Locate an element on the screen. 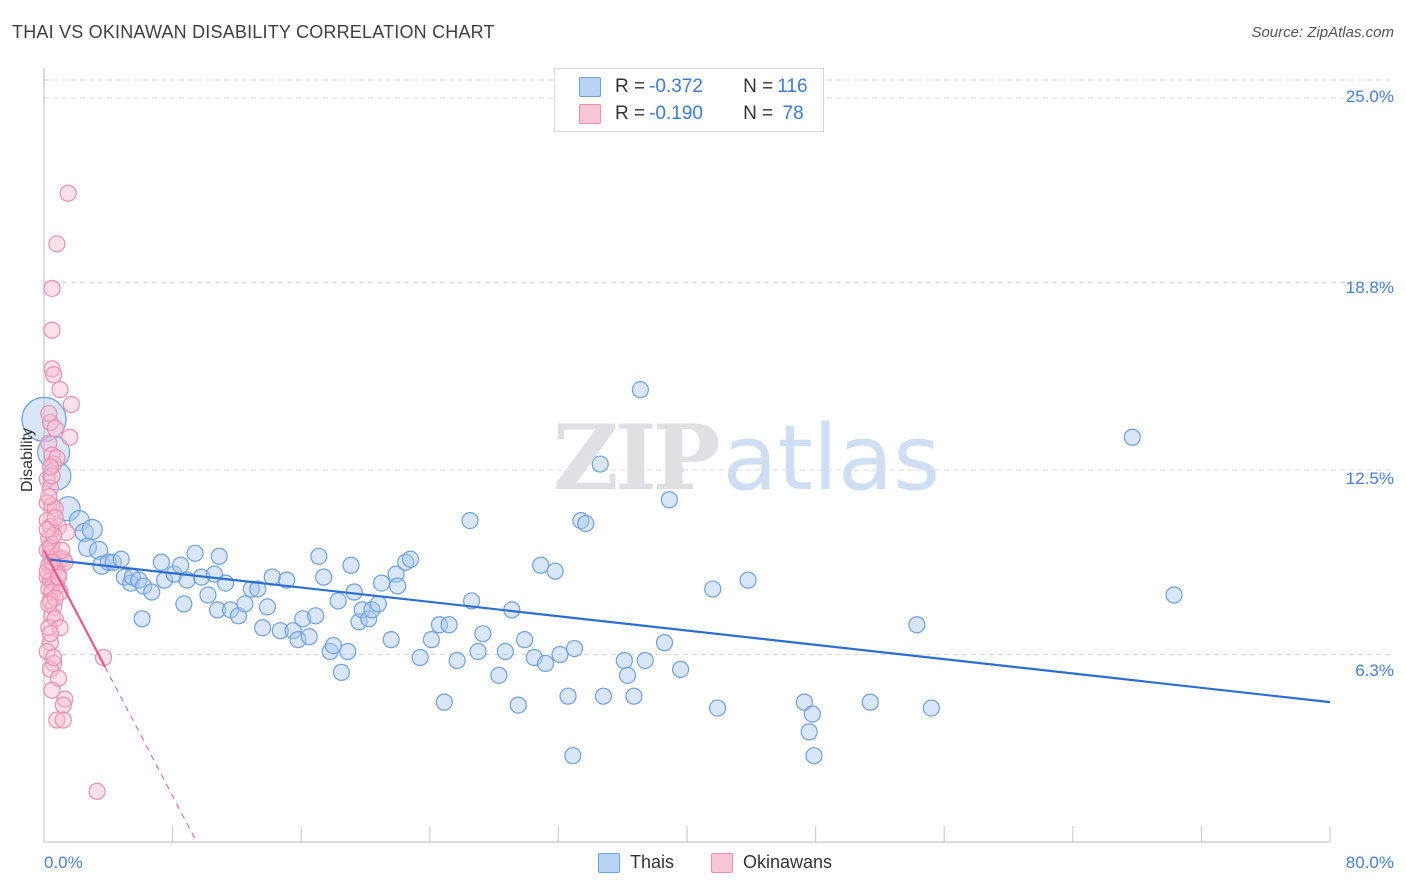 The image size is (1406, 892). legend-row-thais: R = -0.372 N = 116 is located at coordinates (693, 87).